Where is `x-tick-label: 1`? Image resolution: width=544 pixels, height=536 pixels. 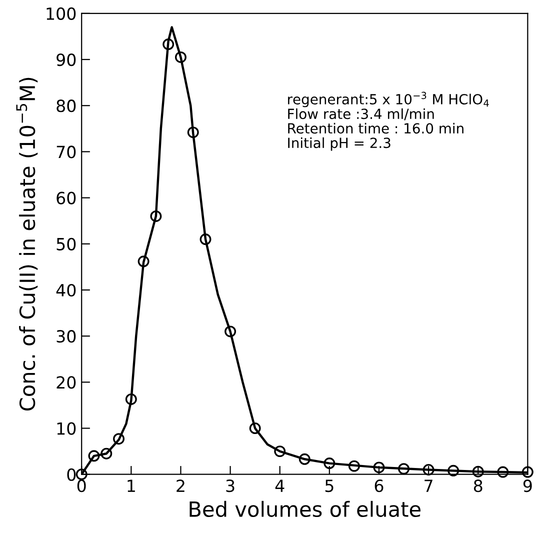
x-tick-label: 1 is located at coordinates (131, 486).